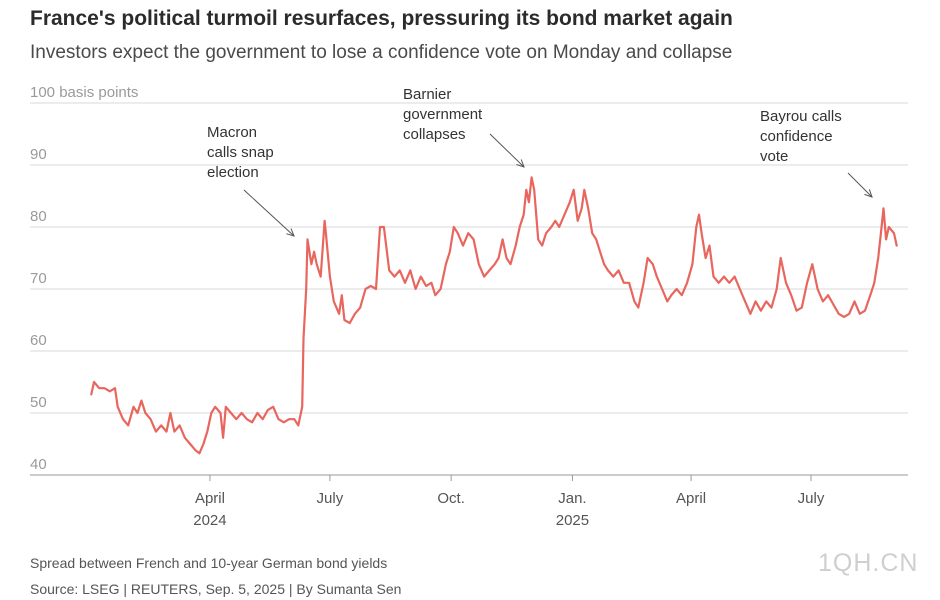  I want to click on x-tick-label: Jan., so click(572, 498).